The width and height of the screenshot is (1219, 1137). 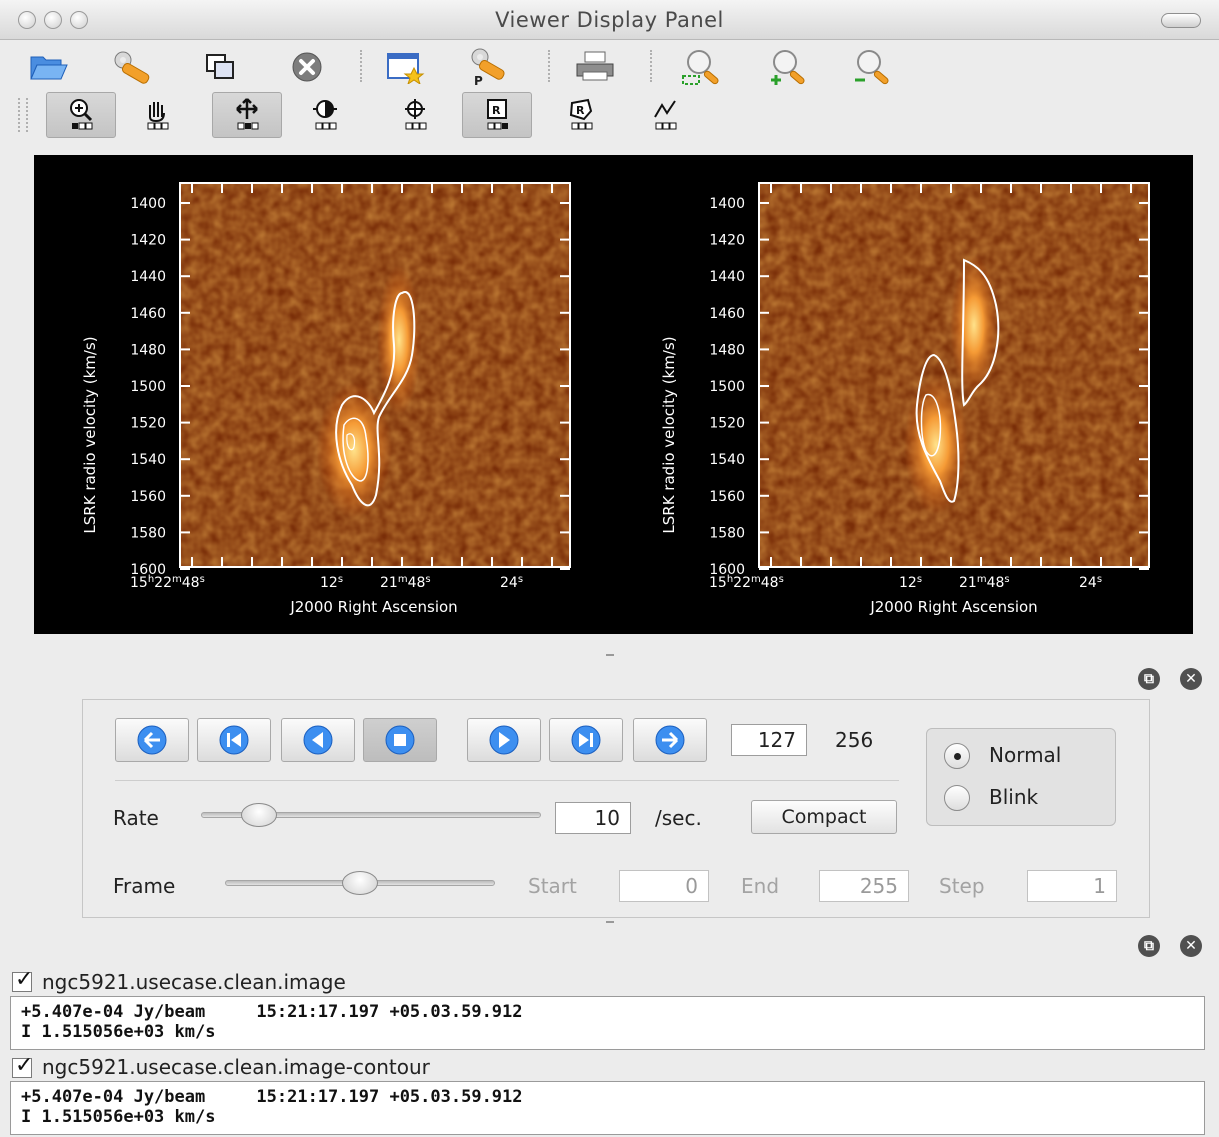 I want to click on right-ytick-label: 1420, so click(x=727, y=241).